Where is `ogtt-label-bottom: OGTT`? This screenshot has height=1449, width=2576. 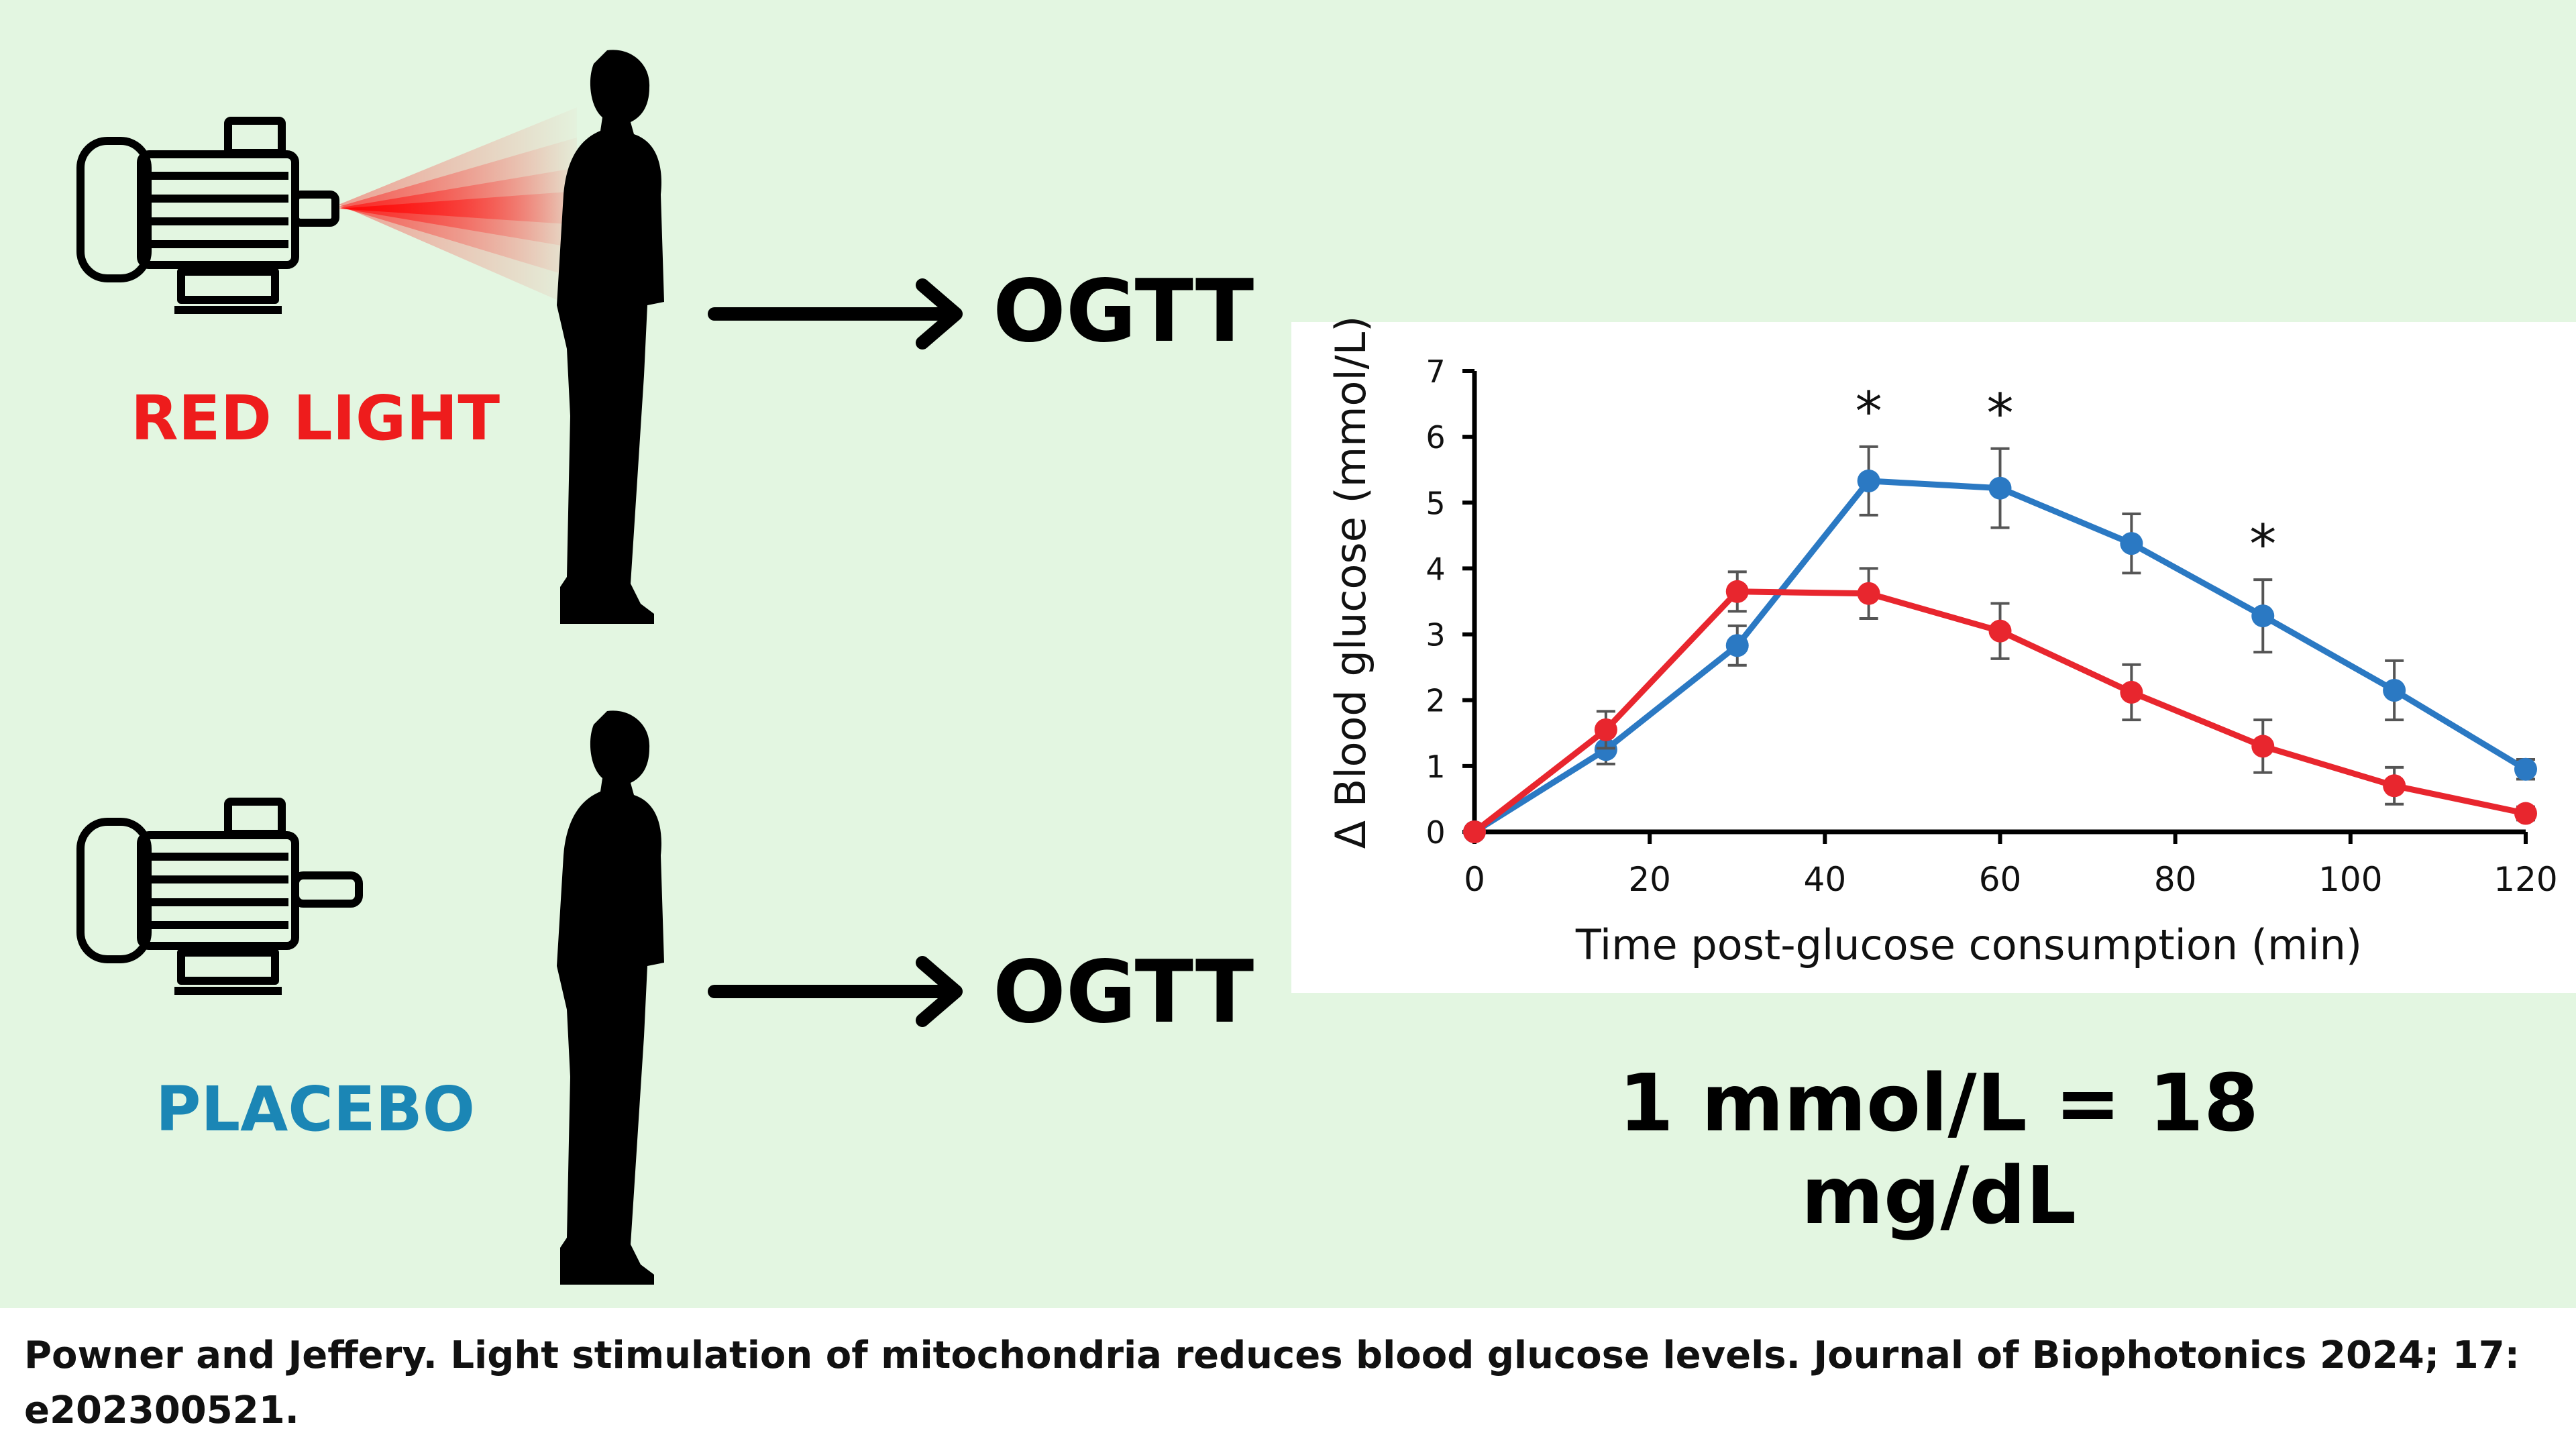
ogtt-label-bottom: OGTT is located at coordinates (1123, 992).